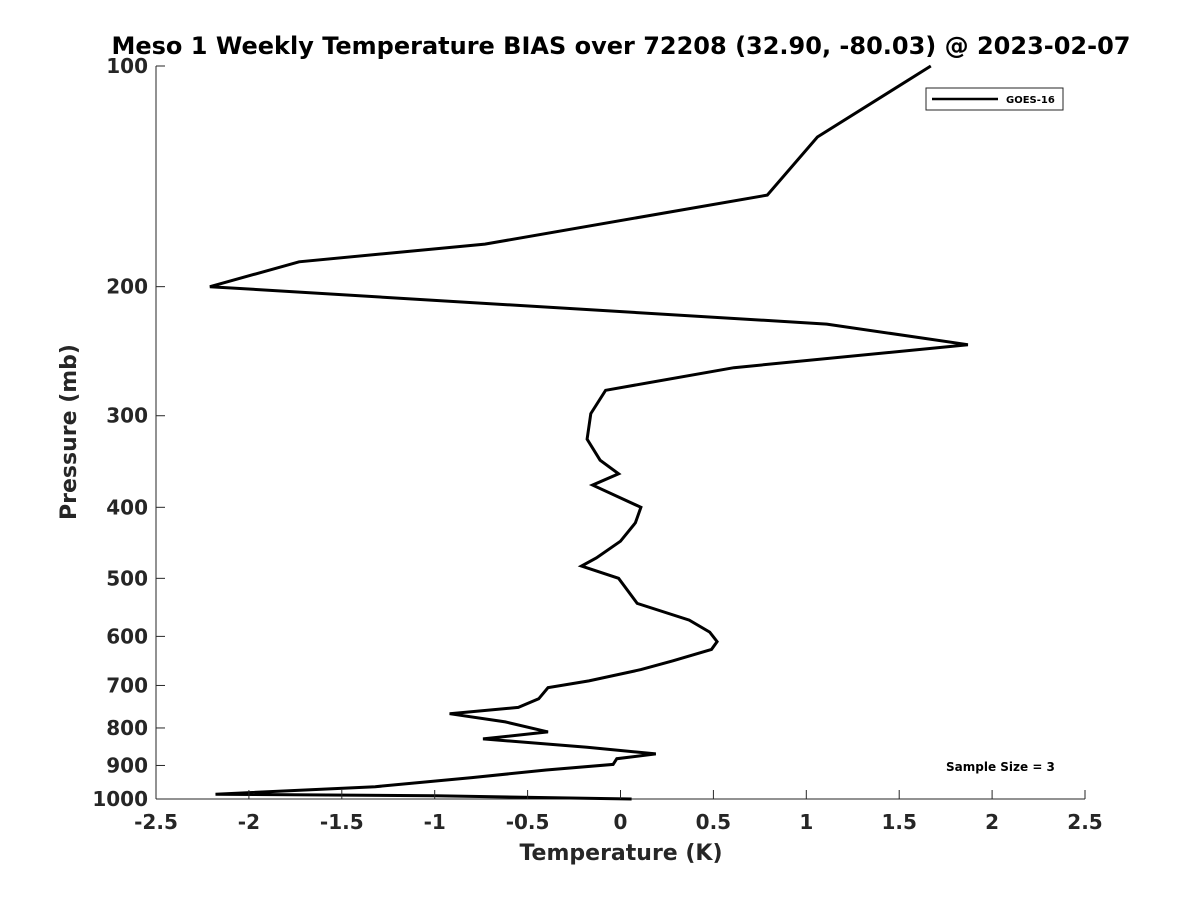 This screenshot has height=900, width=1200. What do you see at coordinates (620, 853) in the screenshot?
I see `x-axis-label: Temperature (K)` at bounding box center [620, 853].